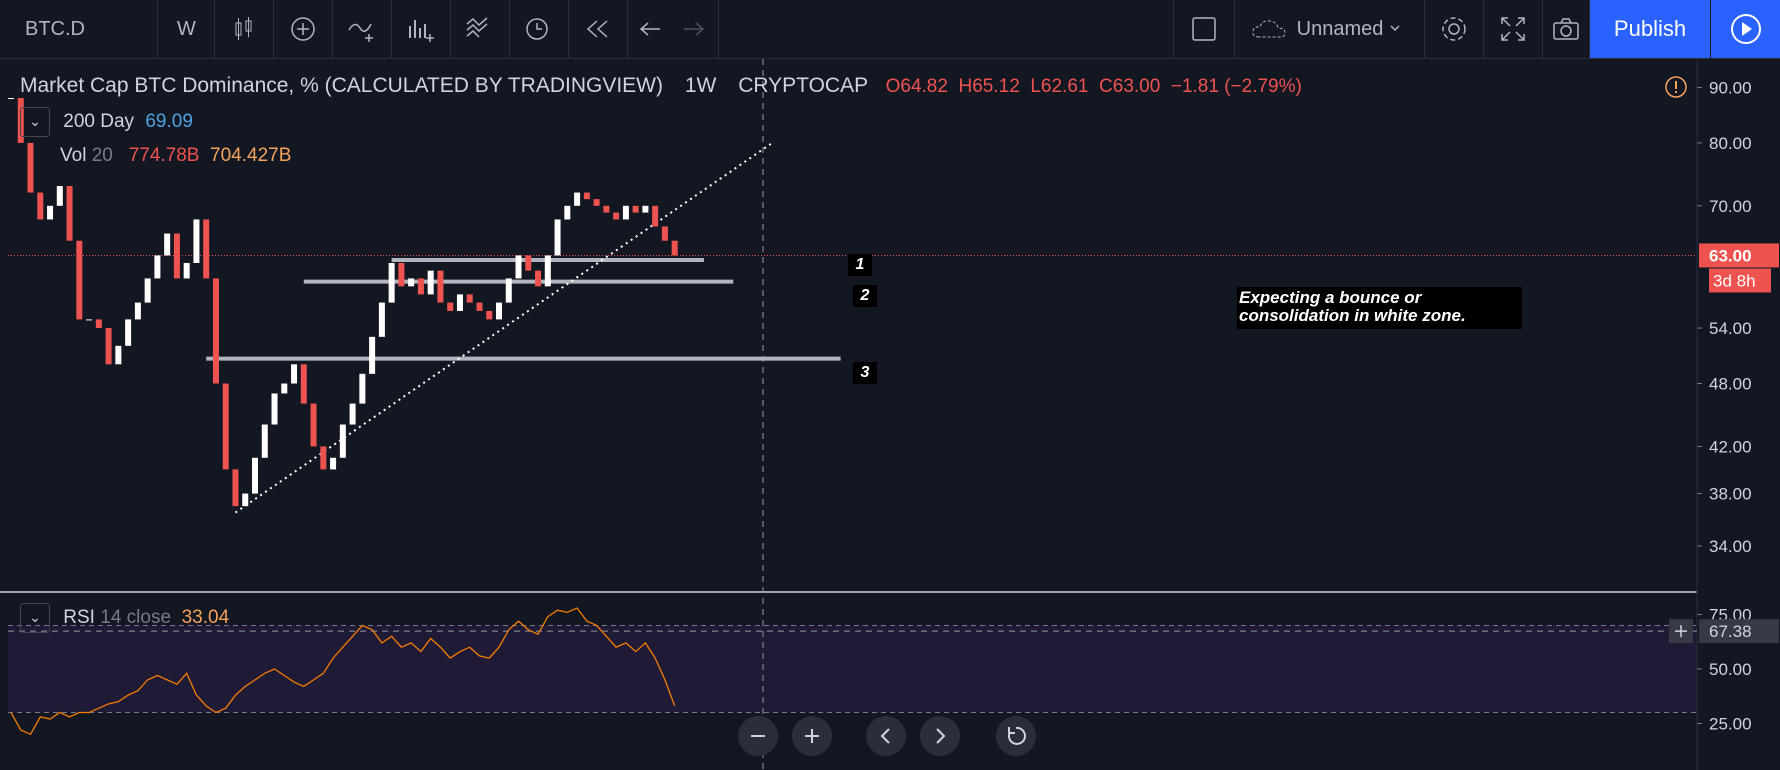  I want to click on vol-name: Vol, so click(73, 155).